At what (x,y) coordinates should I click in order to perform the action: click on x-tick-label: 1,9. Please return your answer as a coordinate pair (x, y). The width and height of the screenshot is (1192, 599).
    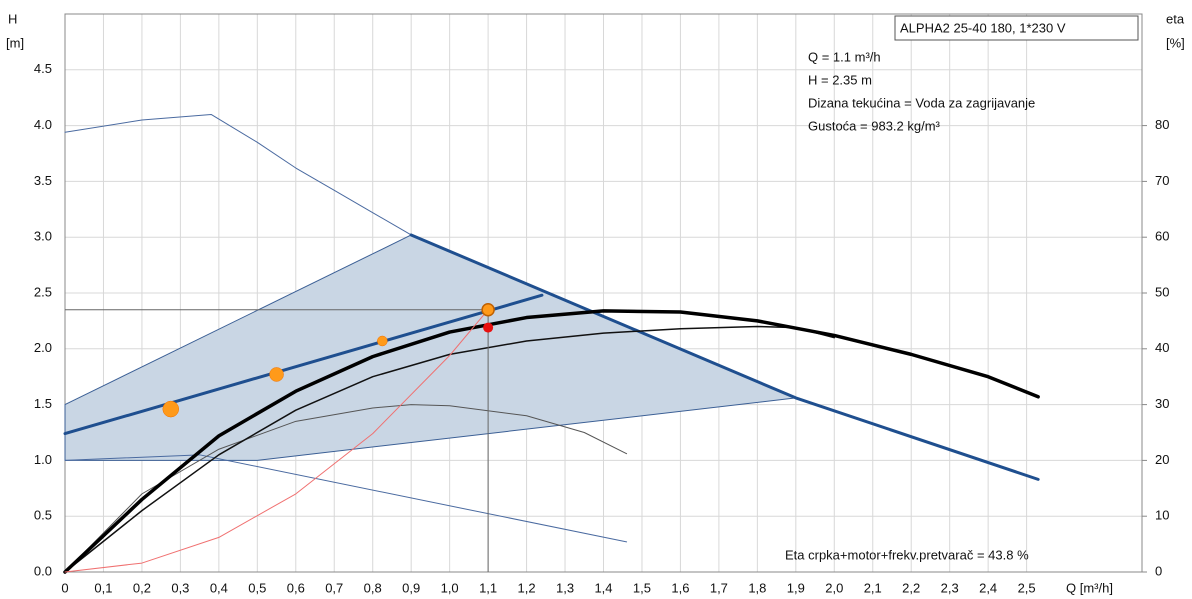
    Looking at the image, I should click on (796, 587).